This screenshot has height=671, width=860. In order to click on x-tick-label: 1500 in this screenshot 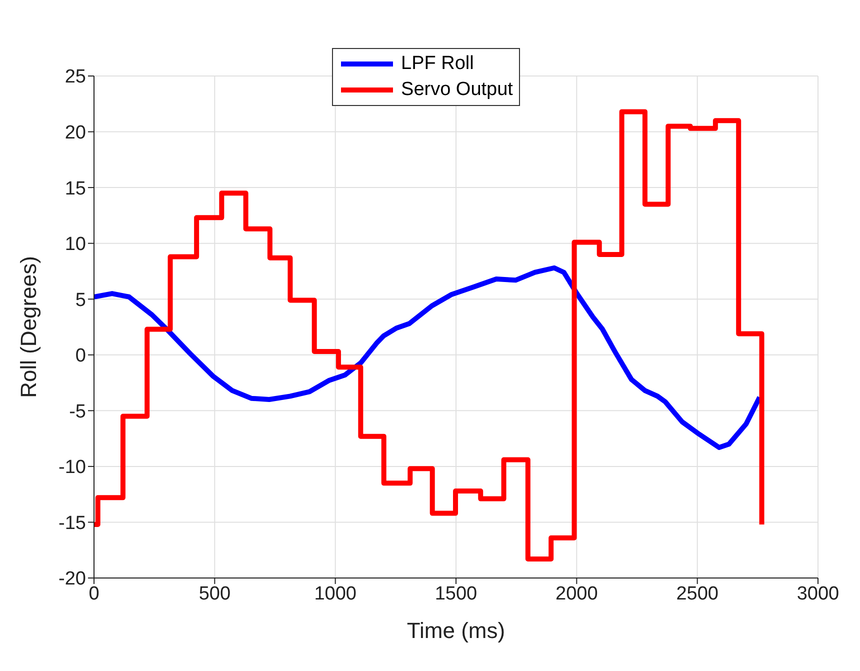, I will do `click(456, 593)`.